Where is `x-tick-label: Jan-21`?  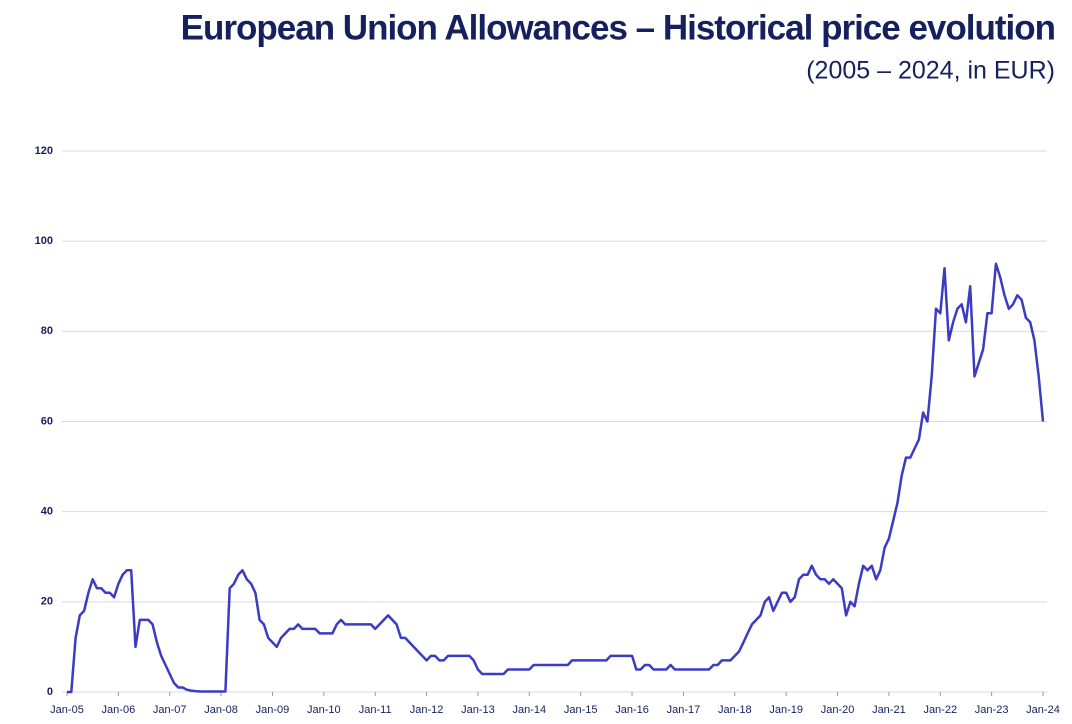
x-tick-label: Jan-21 is located at coordinates (889, 710).